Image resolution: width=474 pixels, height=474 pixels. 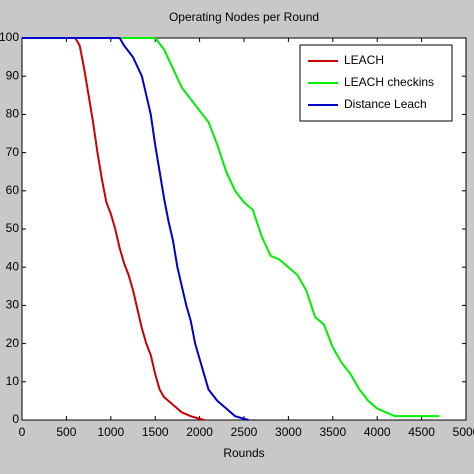 What do you see at coordinates (13, 305) in the screenshot?
I see `y-tick-label: 30` at bounding box center [13, 305].